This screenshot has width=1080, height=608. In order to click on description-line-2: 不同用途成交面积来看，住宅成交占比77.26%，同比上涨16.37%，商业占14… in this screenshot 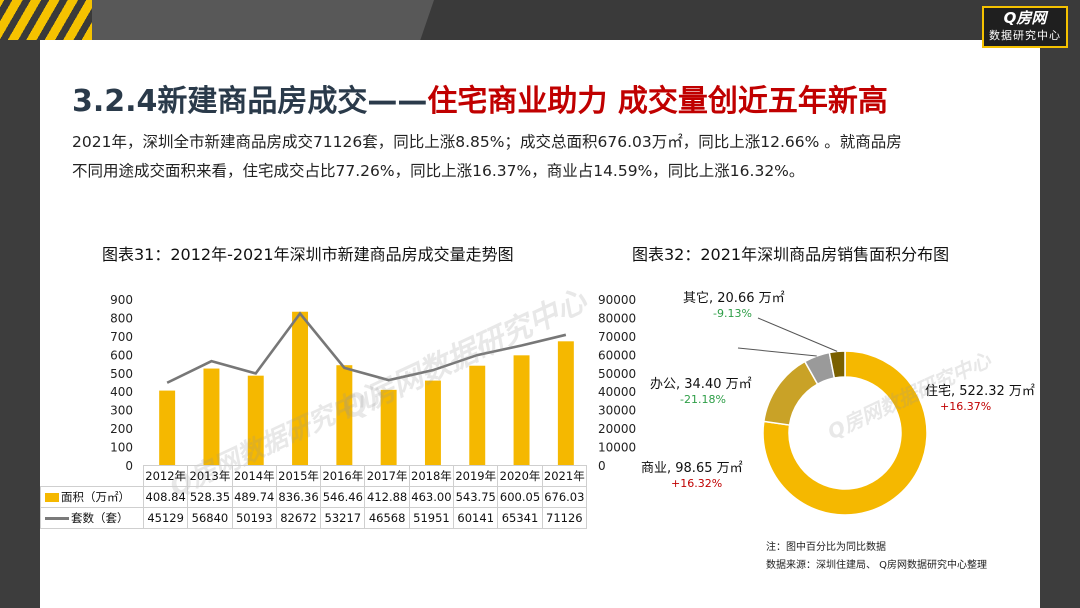, I will do `click(438, 171)`.